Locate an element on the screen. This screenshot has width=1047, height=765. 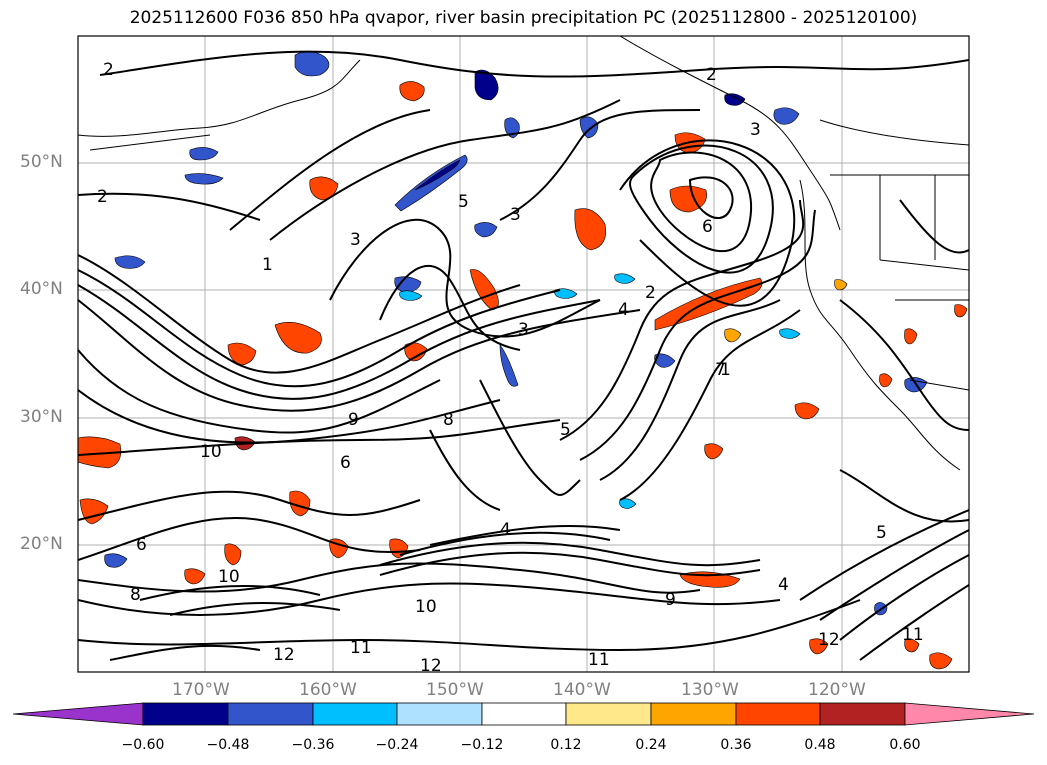
lon-label-120w: 120°W is located at coordinates (837, 690).